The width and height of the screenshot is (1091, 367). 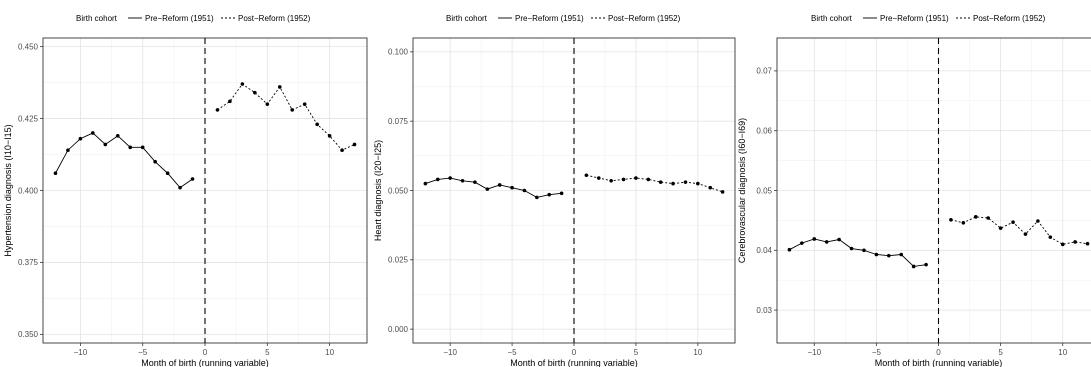 What do you see at coordinates (398, 260) in the screenshot?
I see `y-tick-label: 0.025` at bounding box center [398, 260].